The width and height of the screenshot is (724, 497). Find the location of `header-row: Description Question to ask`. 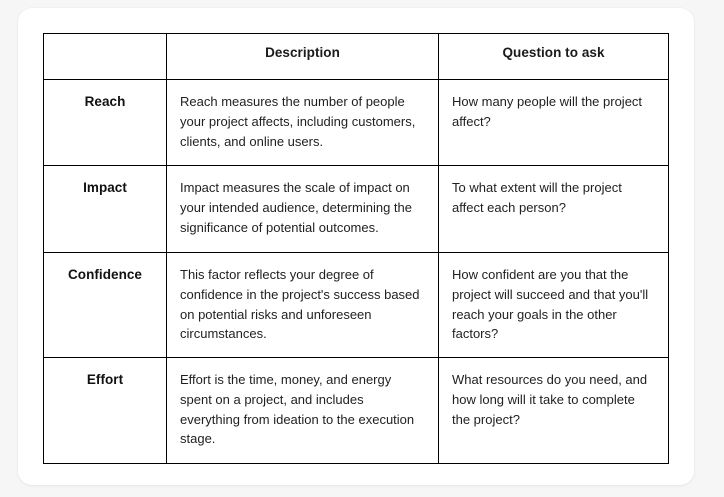

header-row: Description Question to ask is located at coordinates (356, 56).